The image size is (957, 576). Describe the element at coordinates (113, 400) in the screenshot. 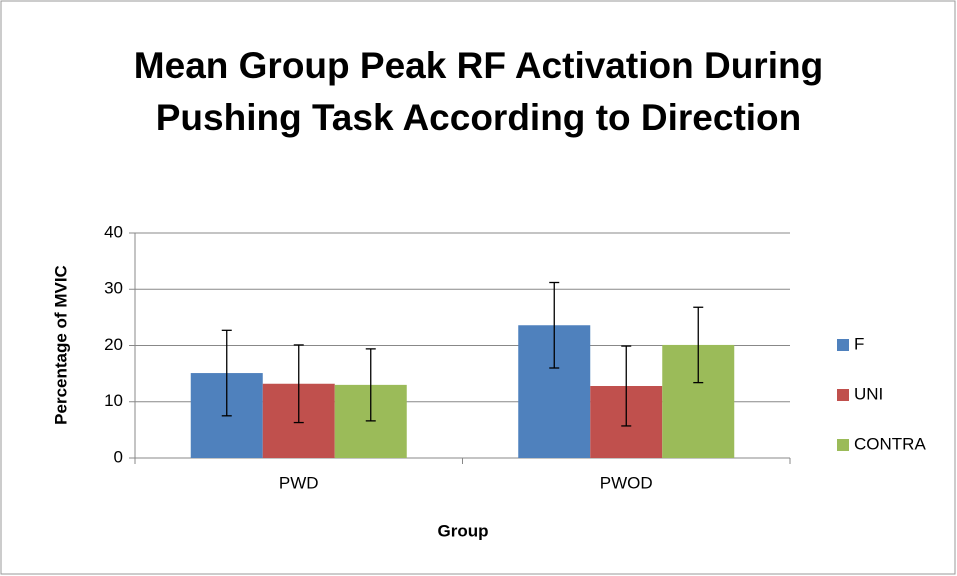

I see `y-tick-label: 10` at that location.